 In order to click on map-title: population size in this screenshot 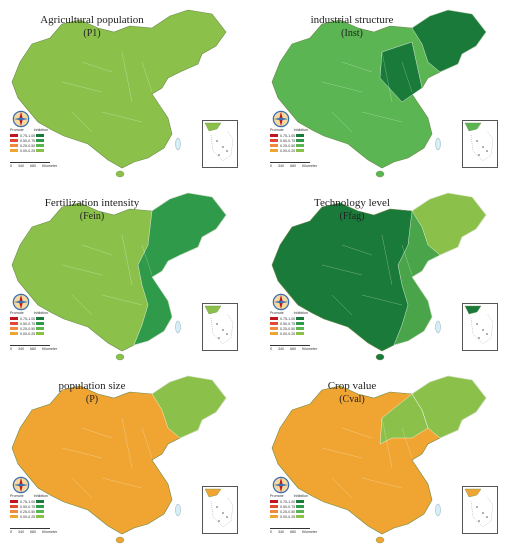, I will do `click(92, 386)`.